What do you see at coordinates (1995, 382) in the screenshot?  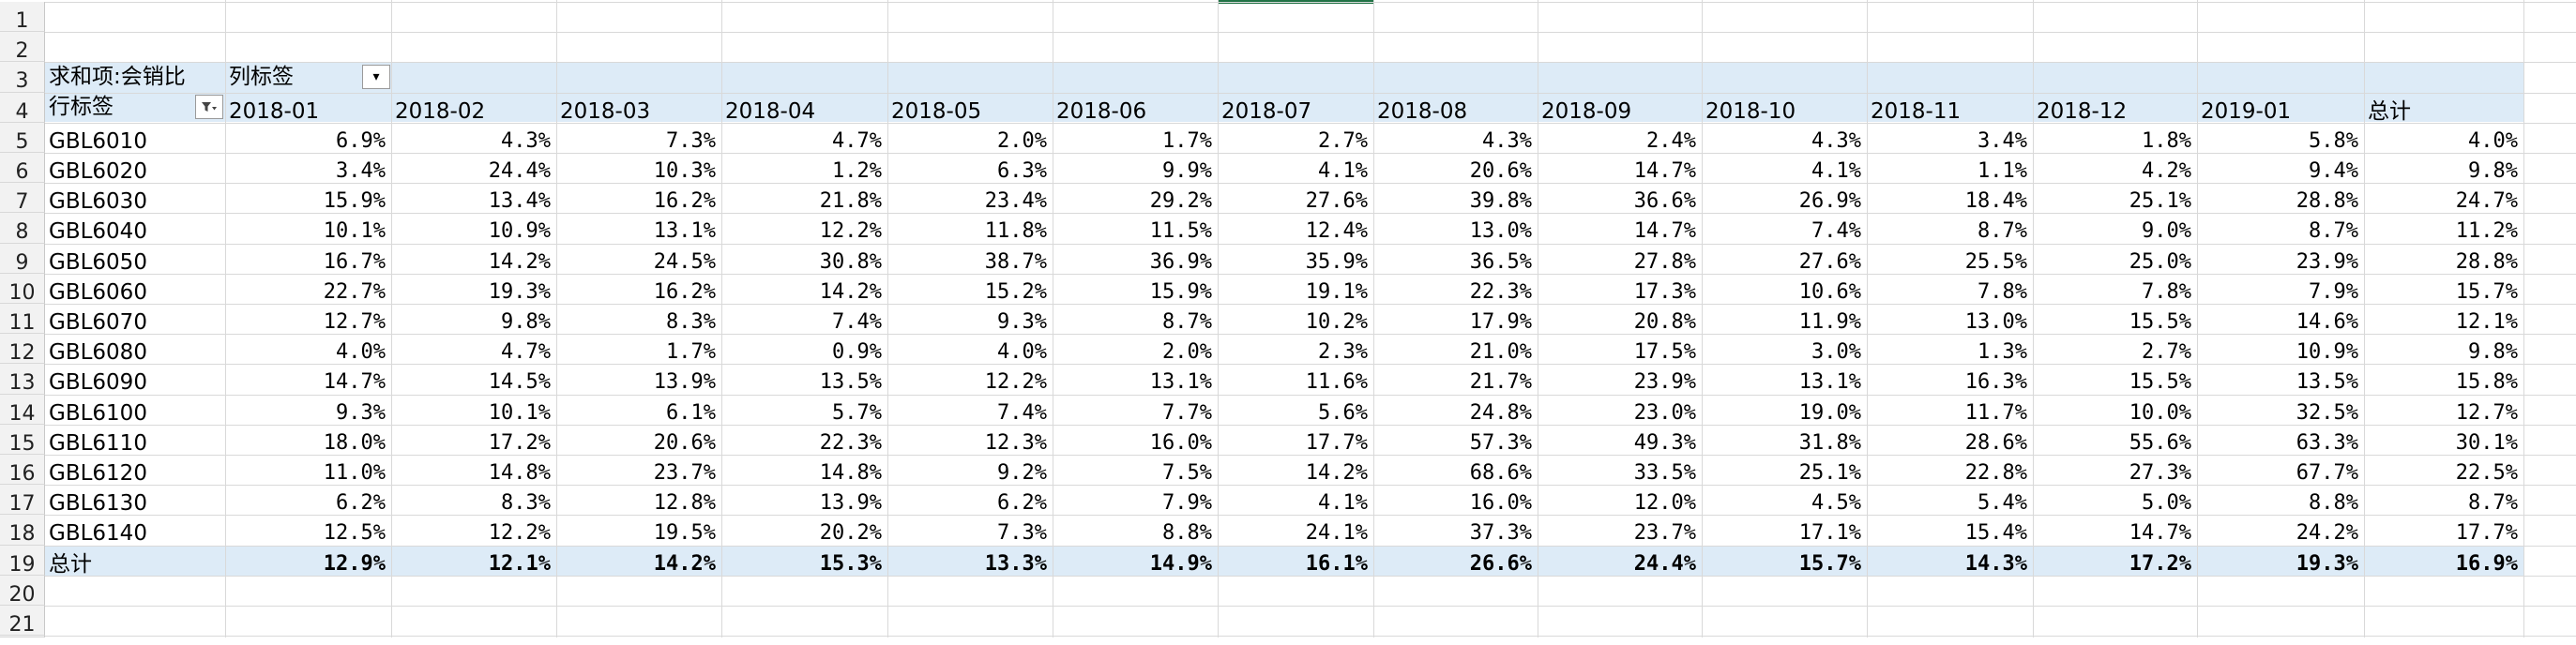 I see `pivot-value-cell: 16.3%` at bounding box center [1995, 382].